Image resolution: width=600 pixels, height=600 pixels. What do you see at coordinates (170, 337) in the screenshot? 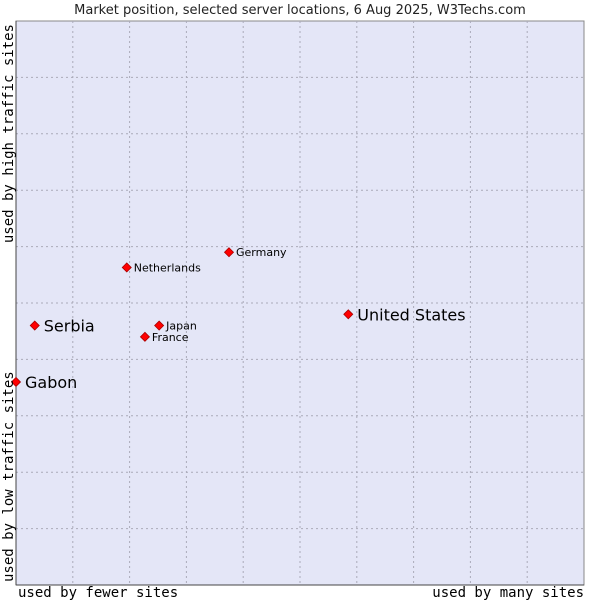
I see `point-label-france: France` at bounding box center [170, 337].